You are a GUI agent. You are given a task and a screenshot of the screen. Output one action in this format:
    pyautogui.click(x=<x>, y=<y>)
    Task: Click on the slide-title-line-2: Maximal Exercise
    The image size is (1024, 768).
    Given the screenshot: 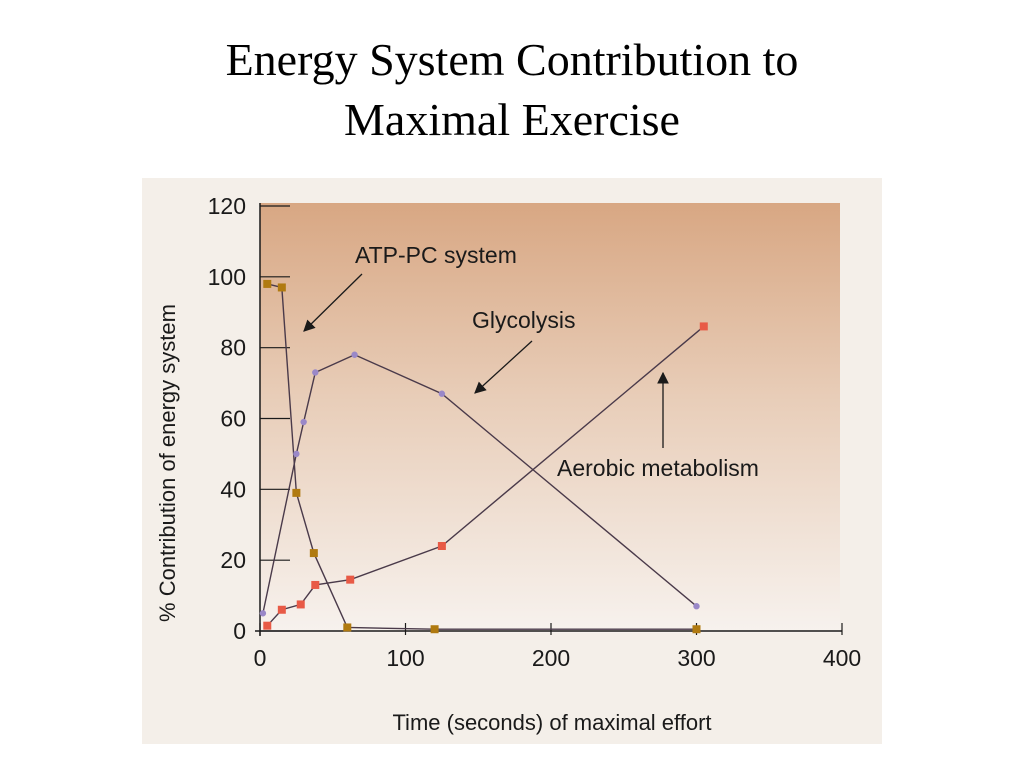 What is the action you would take?
    pyautogui.click(x=512, y=119)
    